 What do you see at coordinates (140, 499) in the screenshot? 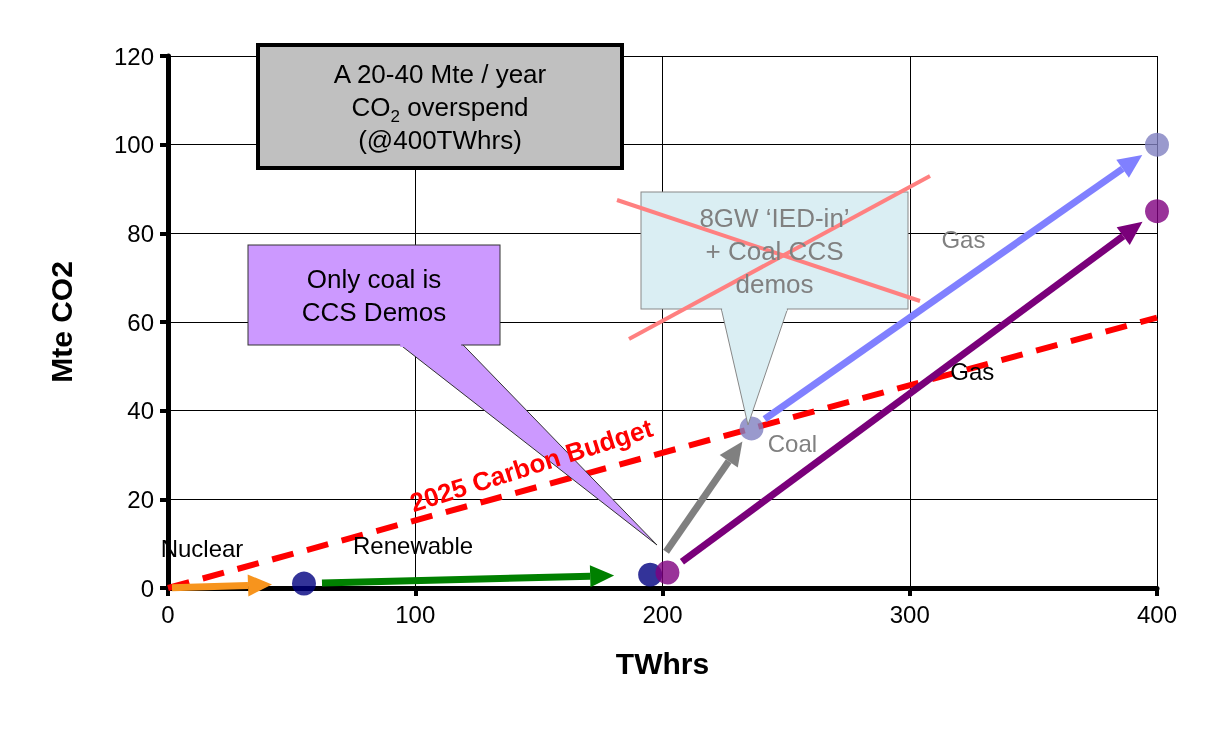
I see `y-tick-label: 20` at bounding box center [140, 499].